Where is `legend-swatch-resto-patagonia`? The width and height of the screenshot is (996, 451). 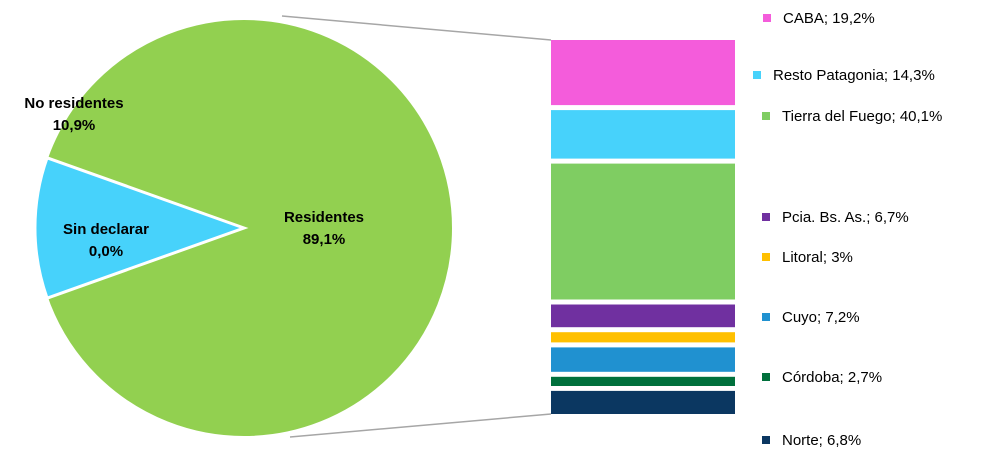 legend-swatch-resto-patagonia is located at coordinates (757, 75).